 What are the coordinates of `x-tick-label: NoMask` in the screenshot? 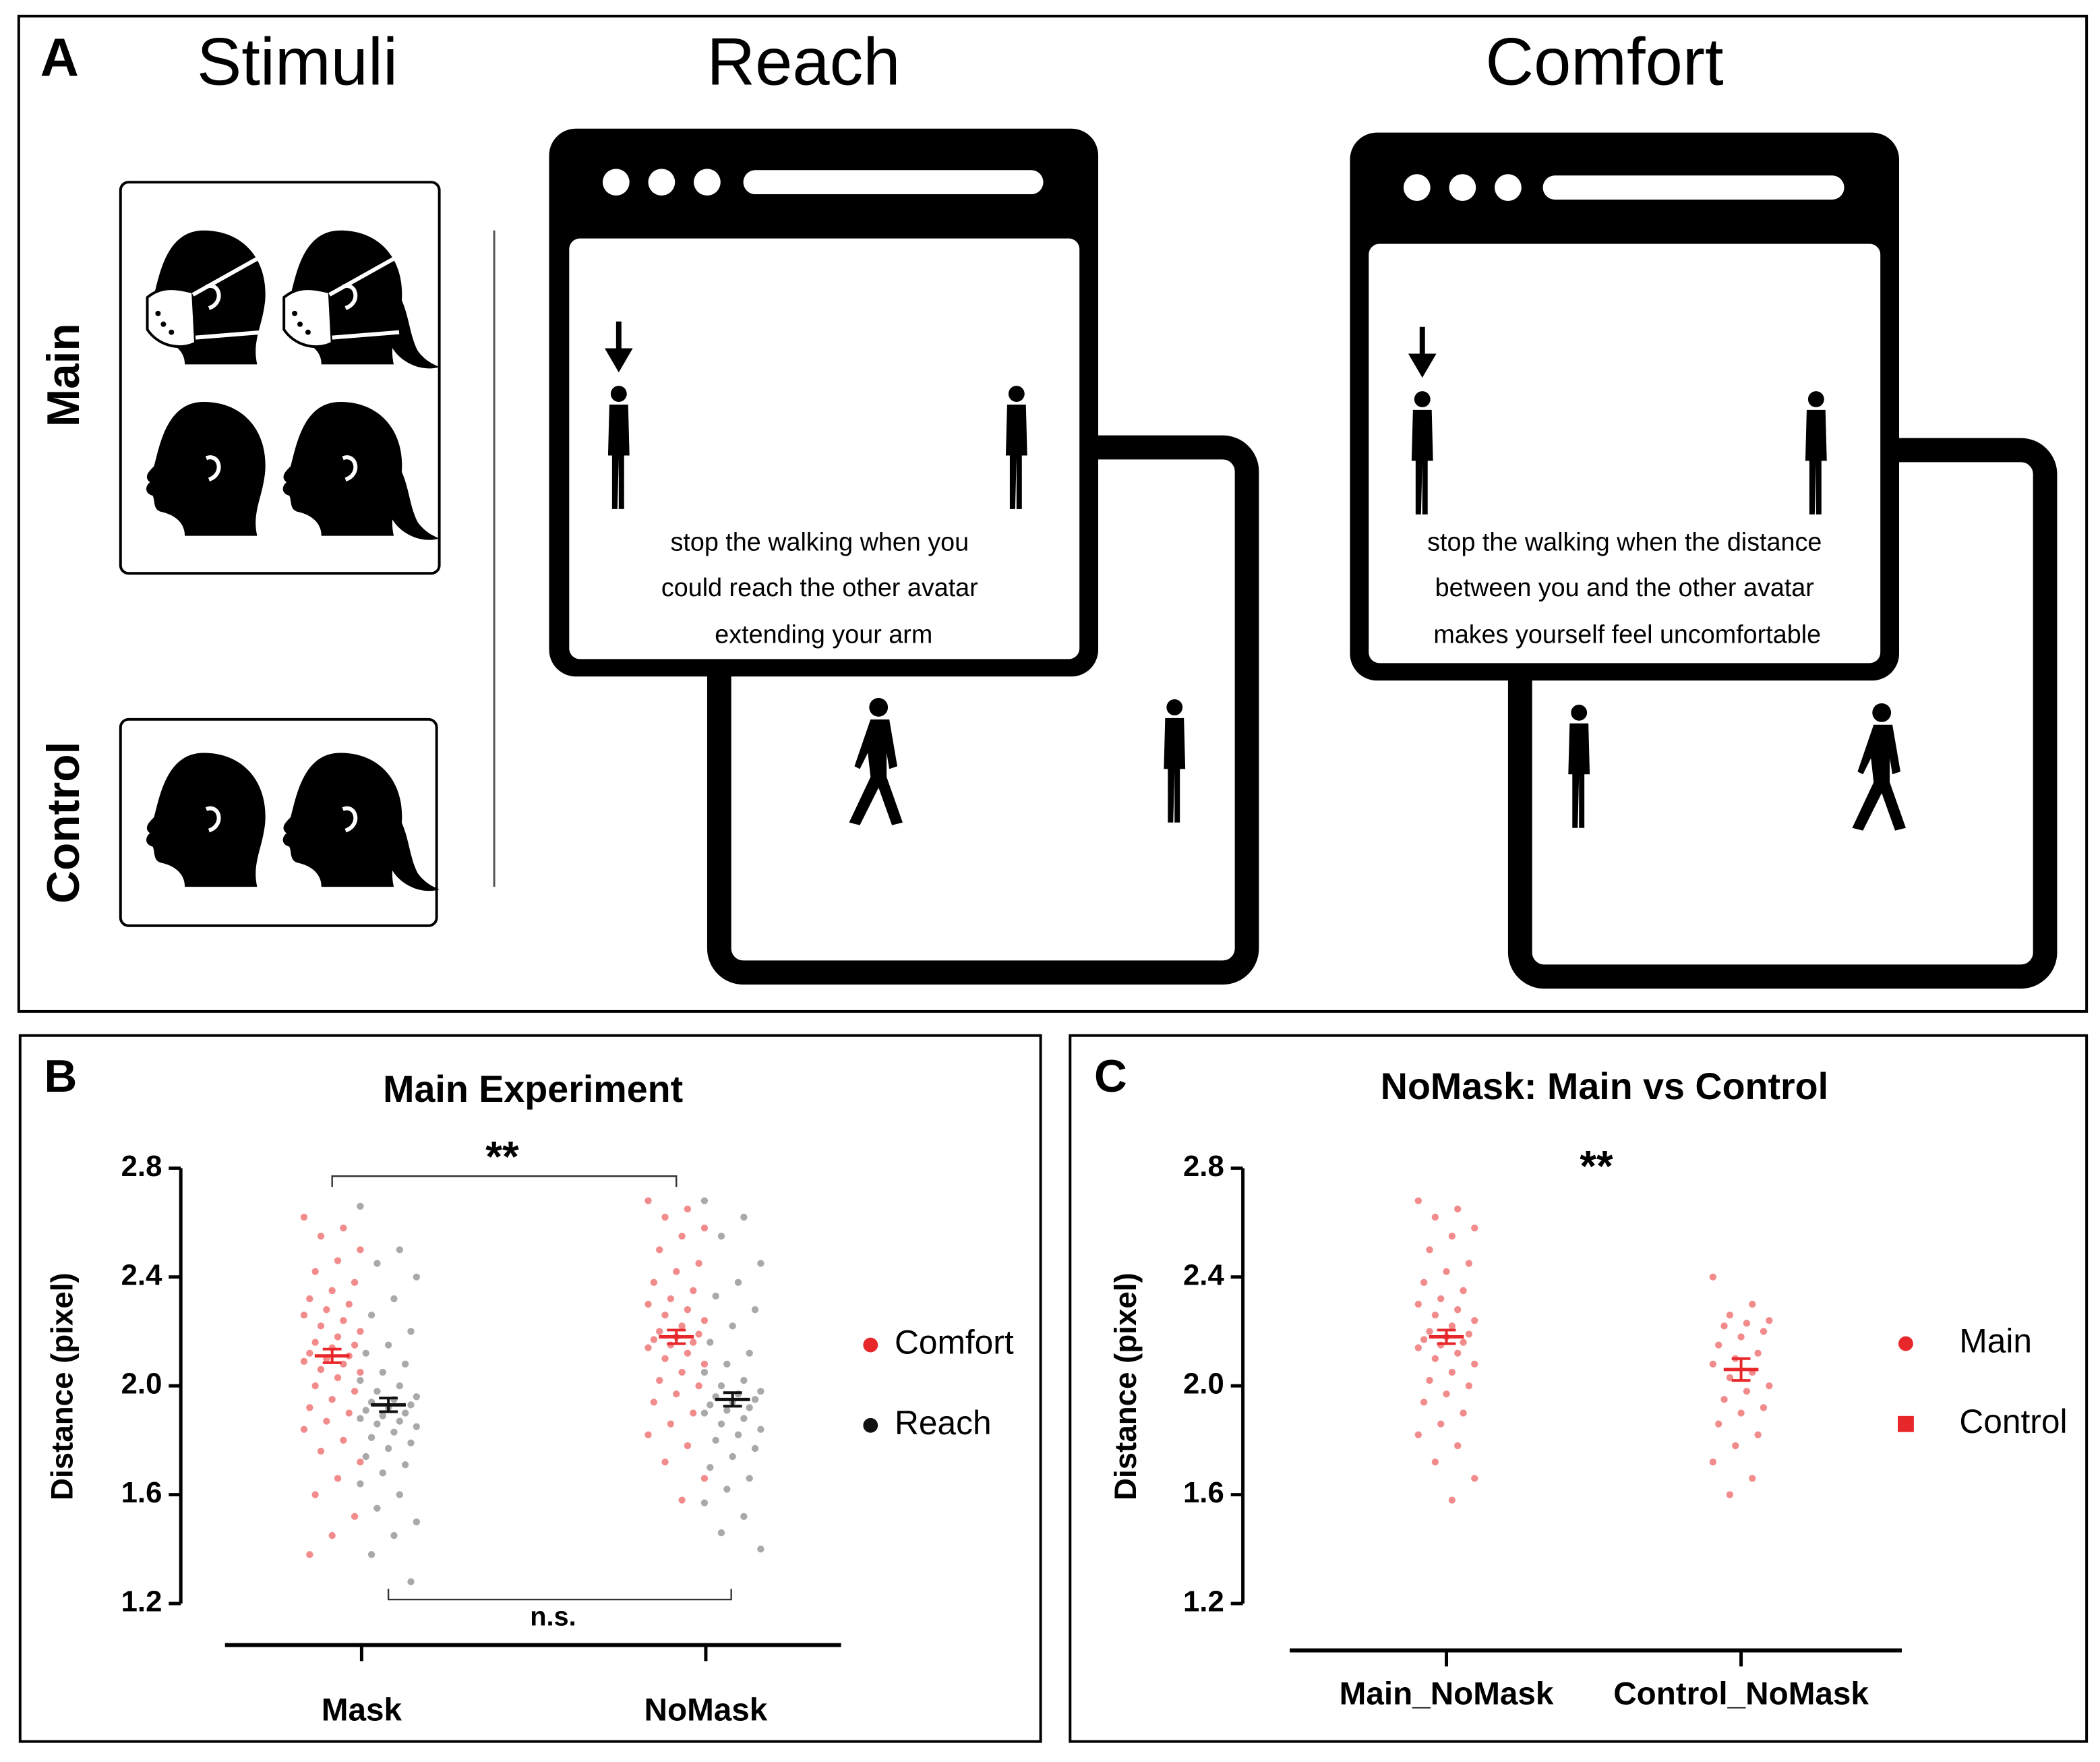 It's located at (706, 1710).